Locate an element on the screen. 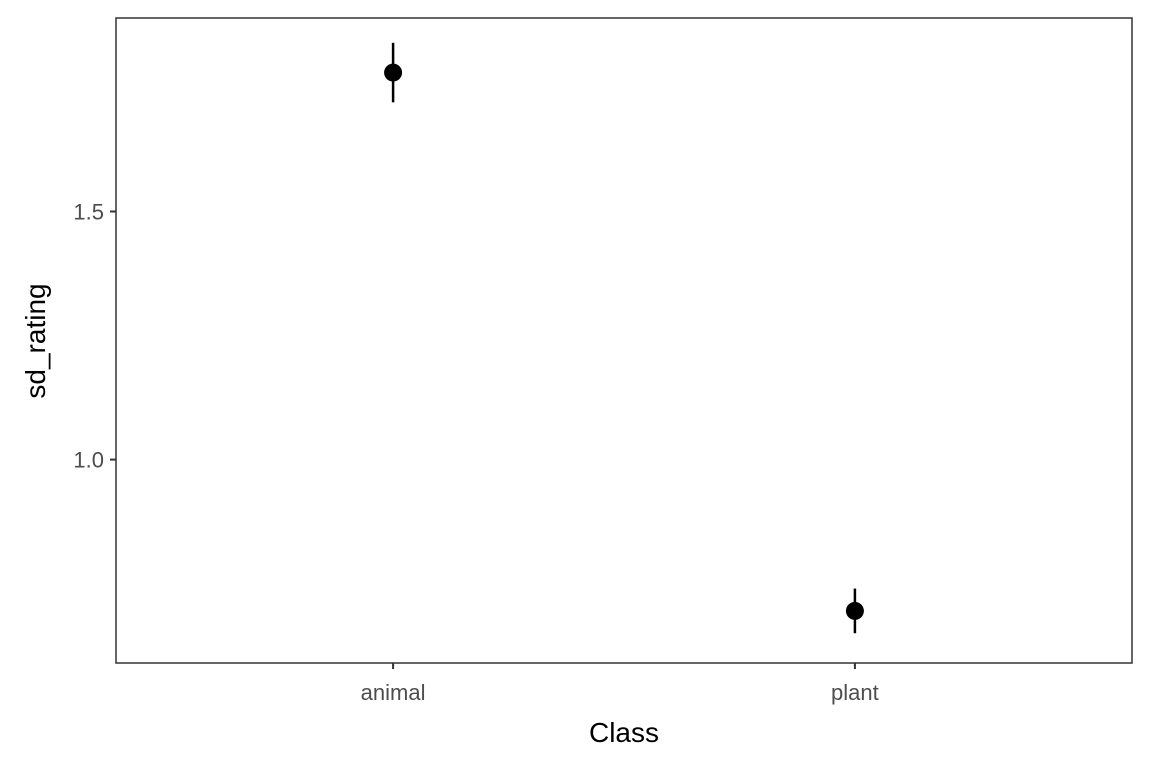 The width and height of the screenshot is (1152, 768). x-axis-title: Class is located at coordinates (624, 732).